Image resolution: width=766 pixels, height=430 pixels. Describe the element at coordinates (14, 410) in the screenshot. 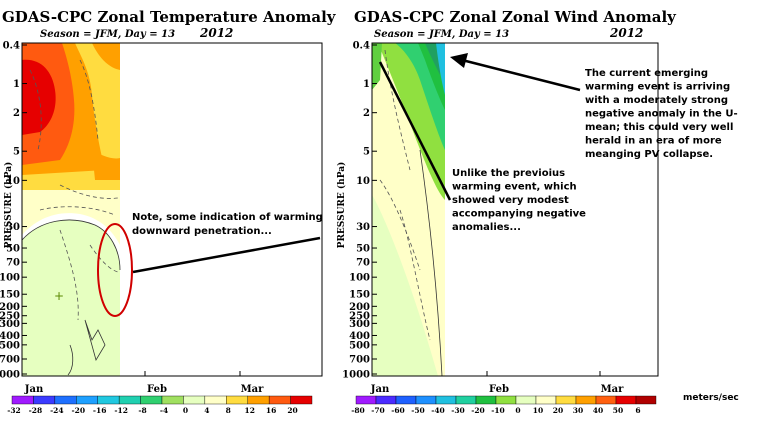

I see `temperature-colorbar-label: -32` at that location.